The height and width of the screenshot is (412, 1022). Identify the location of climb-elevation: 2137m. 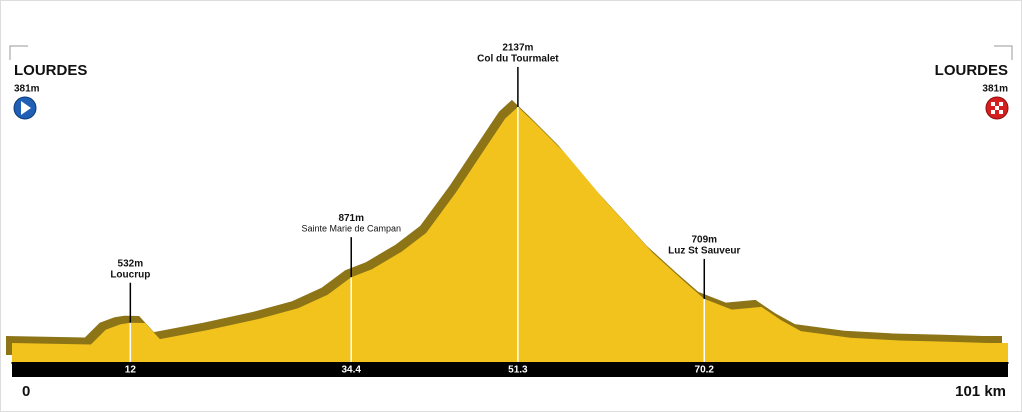
(517, 48).